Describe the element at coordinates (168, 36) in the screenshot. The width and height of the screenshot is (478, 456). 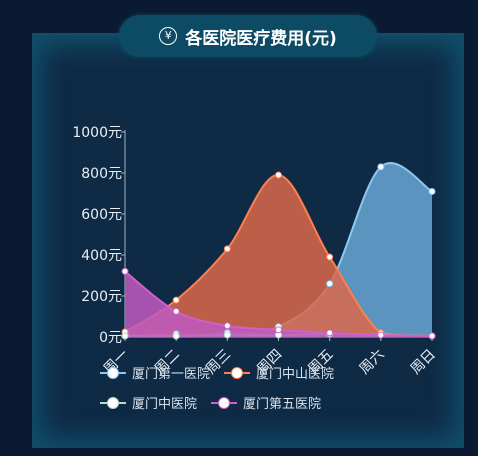
I see `yen-circle-icon: ¥` at that location.